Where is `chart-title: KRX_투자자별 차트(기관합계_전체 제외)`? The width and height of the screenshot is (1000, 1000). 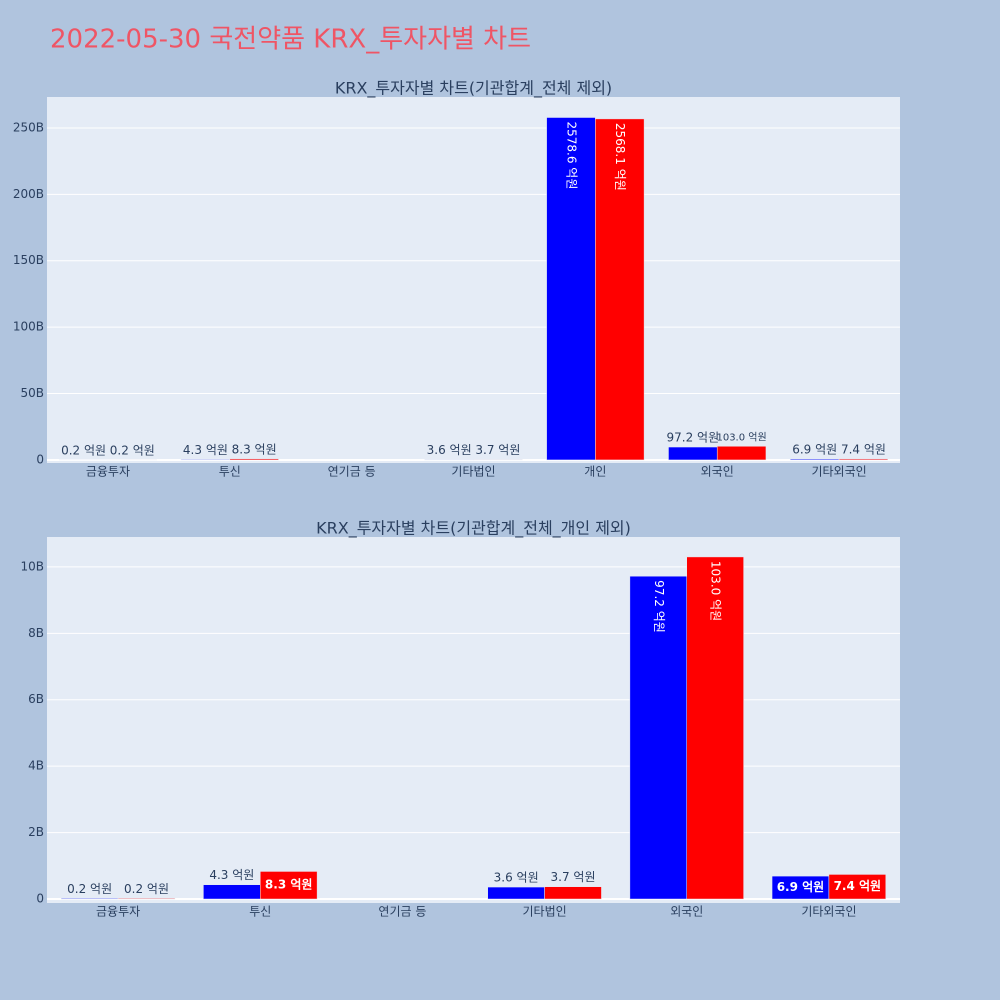 chart-title: KRX_투자자별 차트(기관합계_전체 제외) is located at coordinates (473, 89).